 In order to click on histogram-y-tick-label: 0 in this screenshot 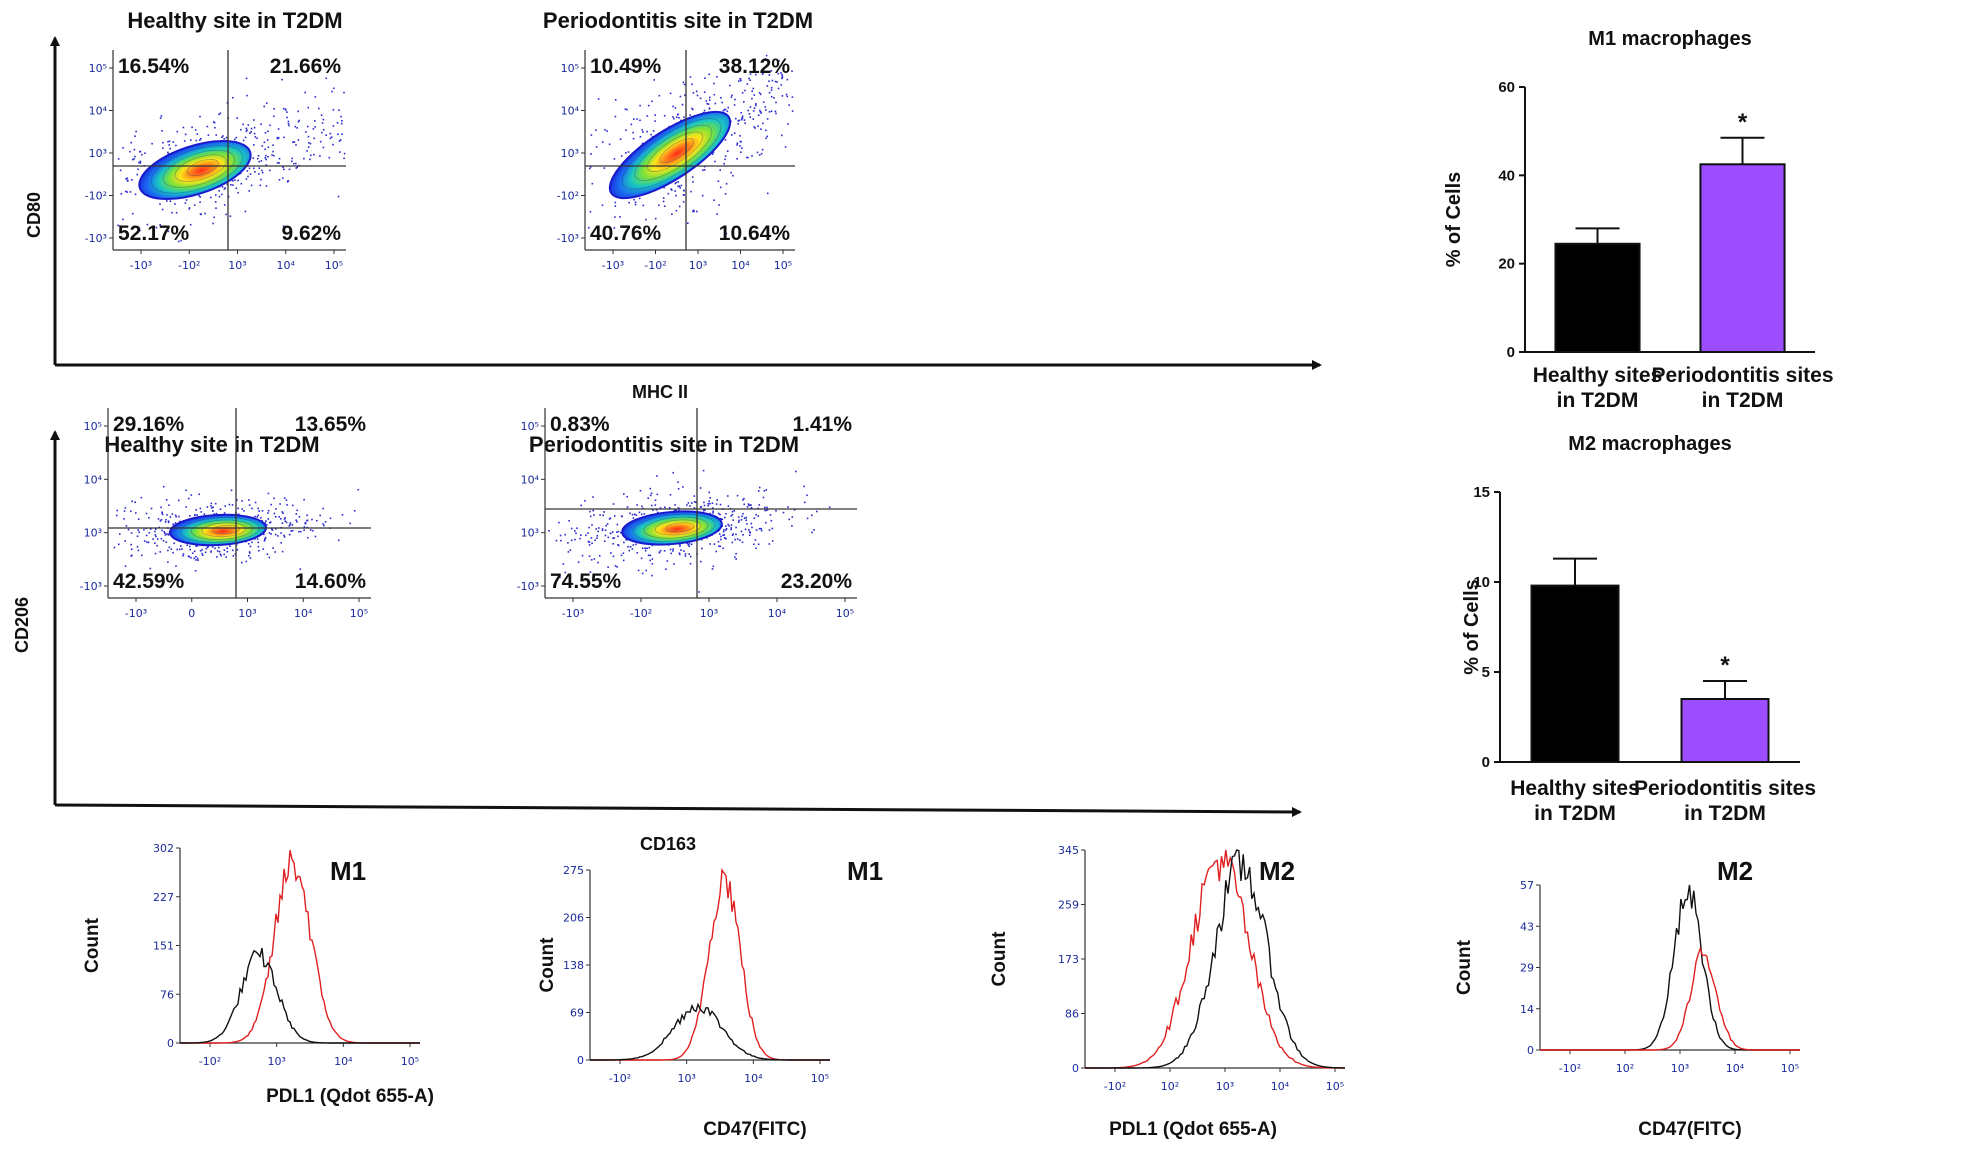, I will do `click(1530, 1050)`.